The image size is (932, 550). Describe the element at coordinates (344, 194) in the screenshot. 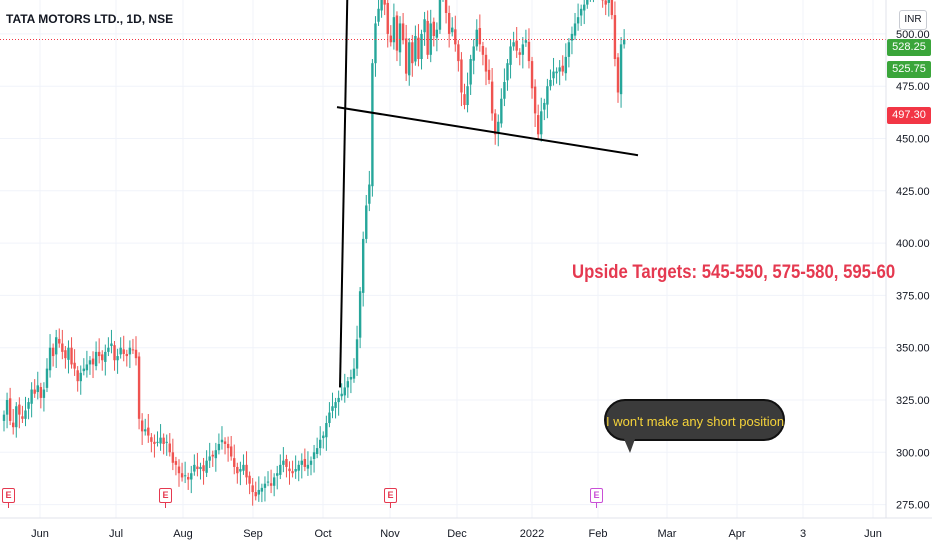

I see `flagpole-line` at that location.